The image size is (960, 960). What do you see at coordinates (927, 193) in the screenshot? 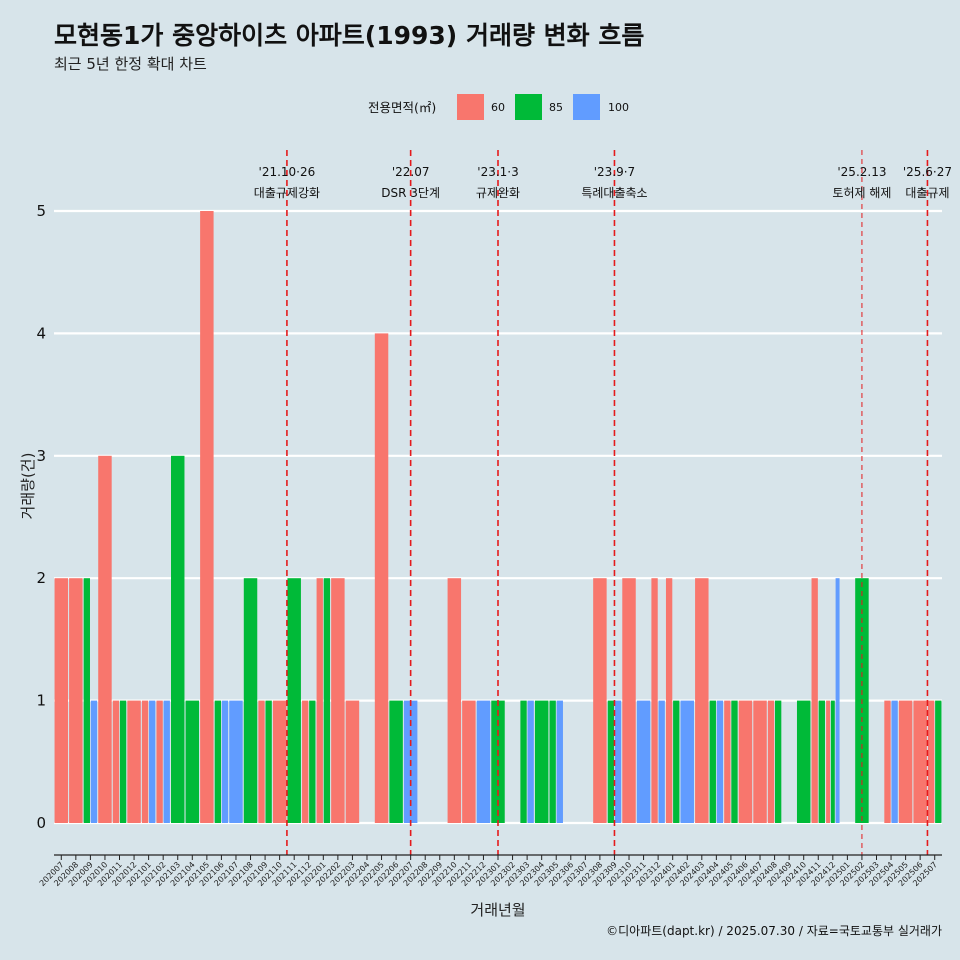
I see `event-label: 대출규제` at bounding box center [927, 193].